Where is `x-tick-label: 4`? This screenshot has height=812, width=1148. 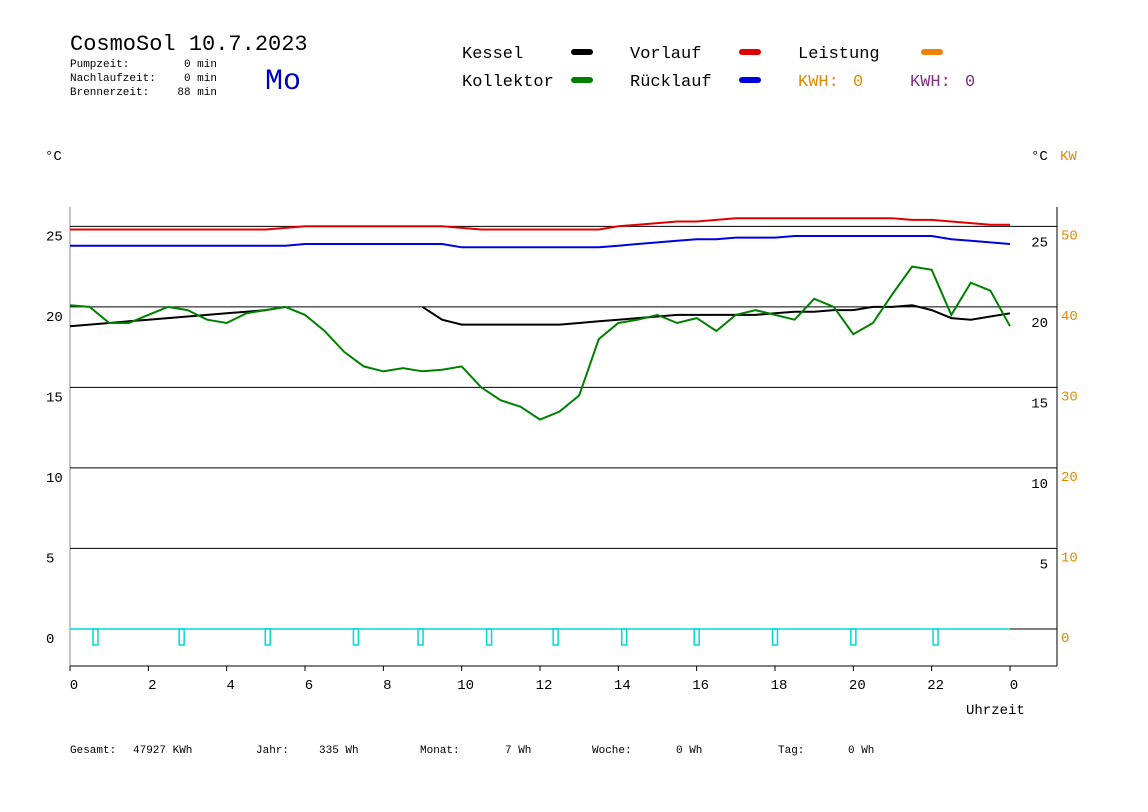
x-tick-label: 4 is located at coordinates (230, 686).